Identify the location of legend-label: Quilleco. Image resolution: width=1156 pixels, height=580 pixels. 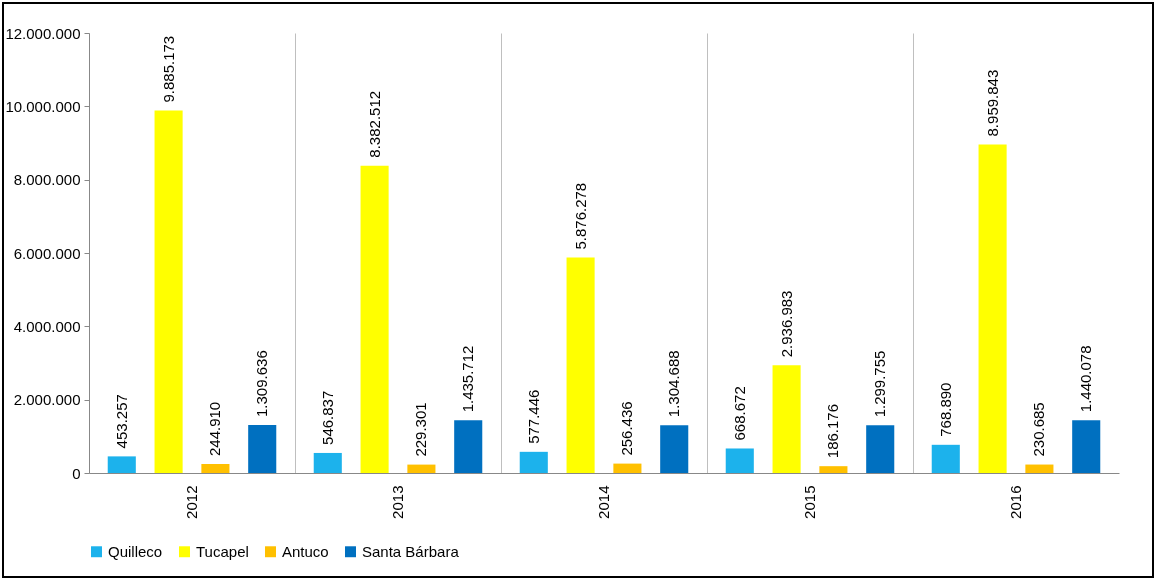
(135, 551).